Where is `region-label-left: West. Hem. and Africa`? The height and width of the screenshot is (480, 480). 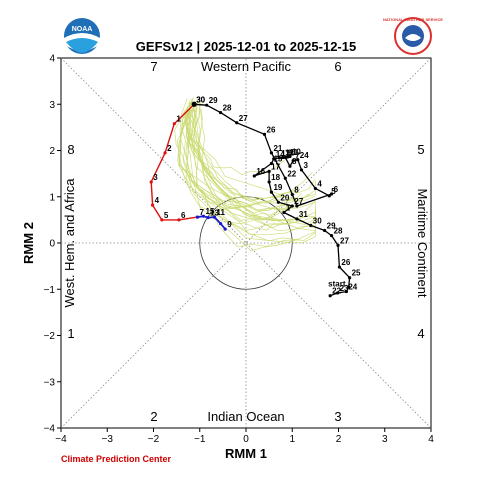 region-label-left: West. Hem. and Africa is located at coordinates (69, 243).